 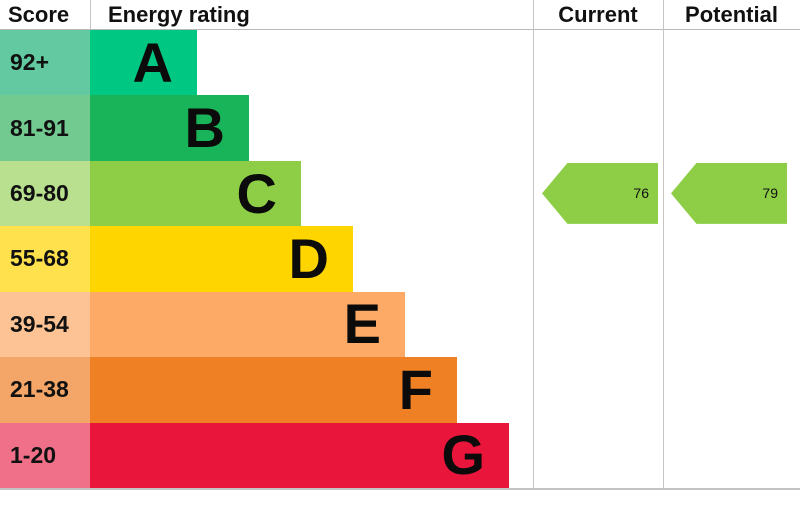 I want to click on current-column-header: Current, so click(x=598, y=14).